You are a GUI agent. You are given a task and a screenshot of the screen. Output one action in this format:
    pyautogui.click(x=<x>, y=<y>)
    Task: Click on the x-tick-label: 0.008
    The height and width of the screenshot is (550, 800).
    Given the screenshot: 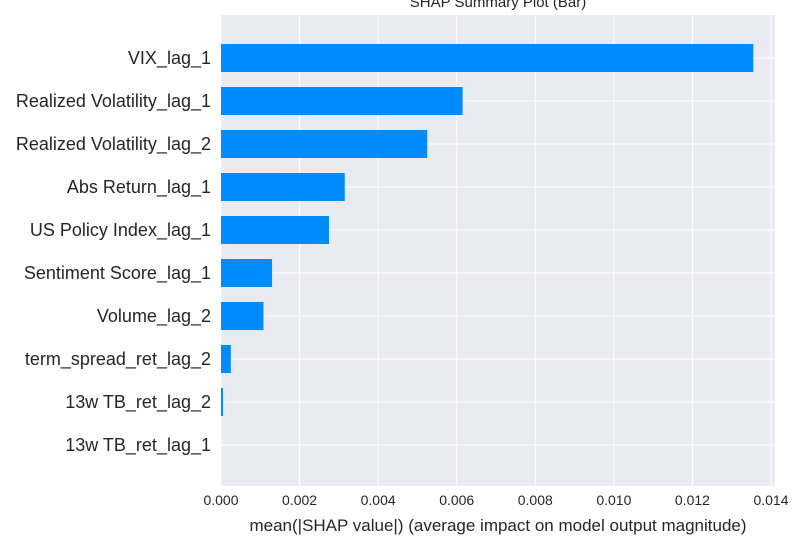 What is the action you would take?
    pyautogui.click(x=535, y=500)
    